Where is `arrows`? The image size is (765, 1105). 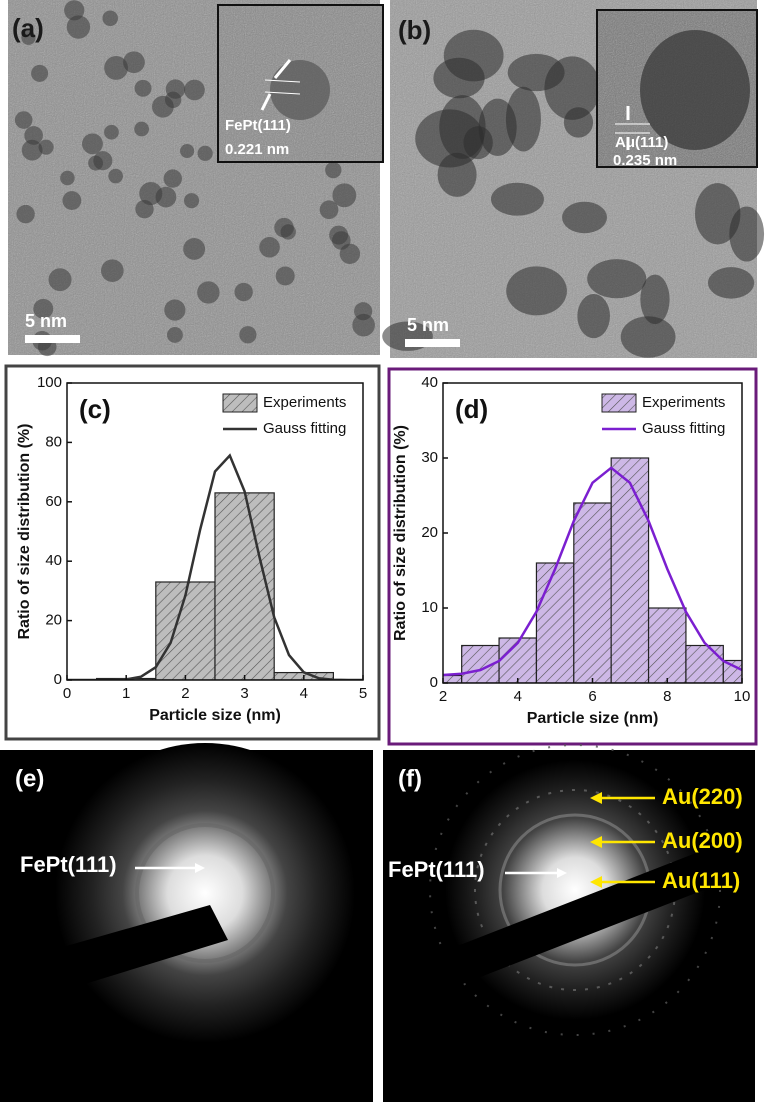
arrows is located at coordinates (395, 840).